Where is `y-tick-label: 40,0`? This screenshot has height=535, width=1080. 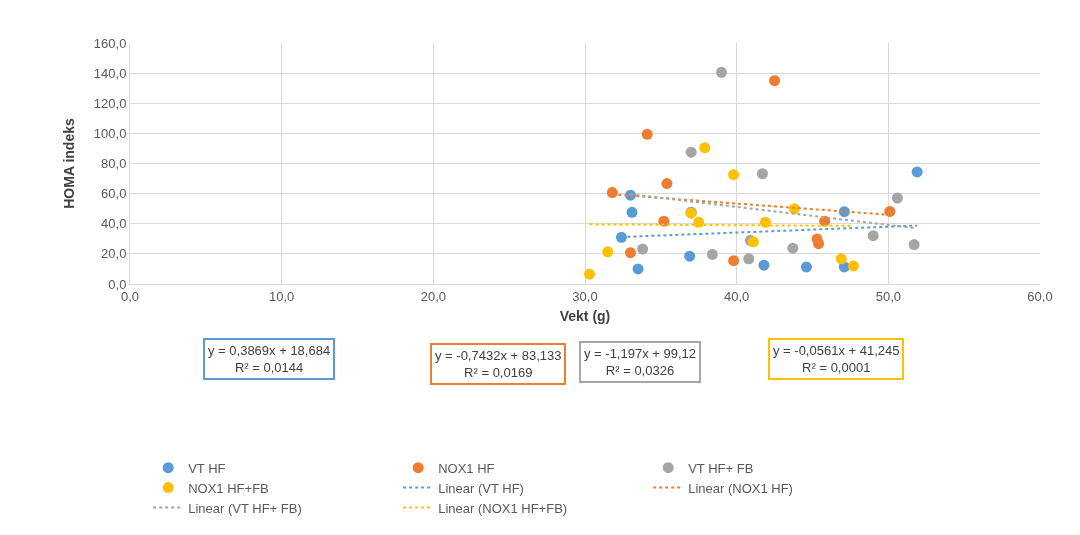
y-tick-label: 40,0 is located at coordinates (114, 224).